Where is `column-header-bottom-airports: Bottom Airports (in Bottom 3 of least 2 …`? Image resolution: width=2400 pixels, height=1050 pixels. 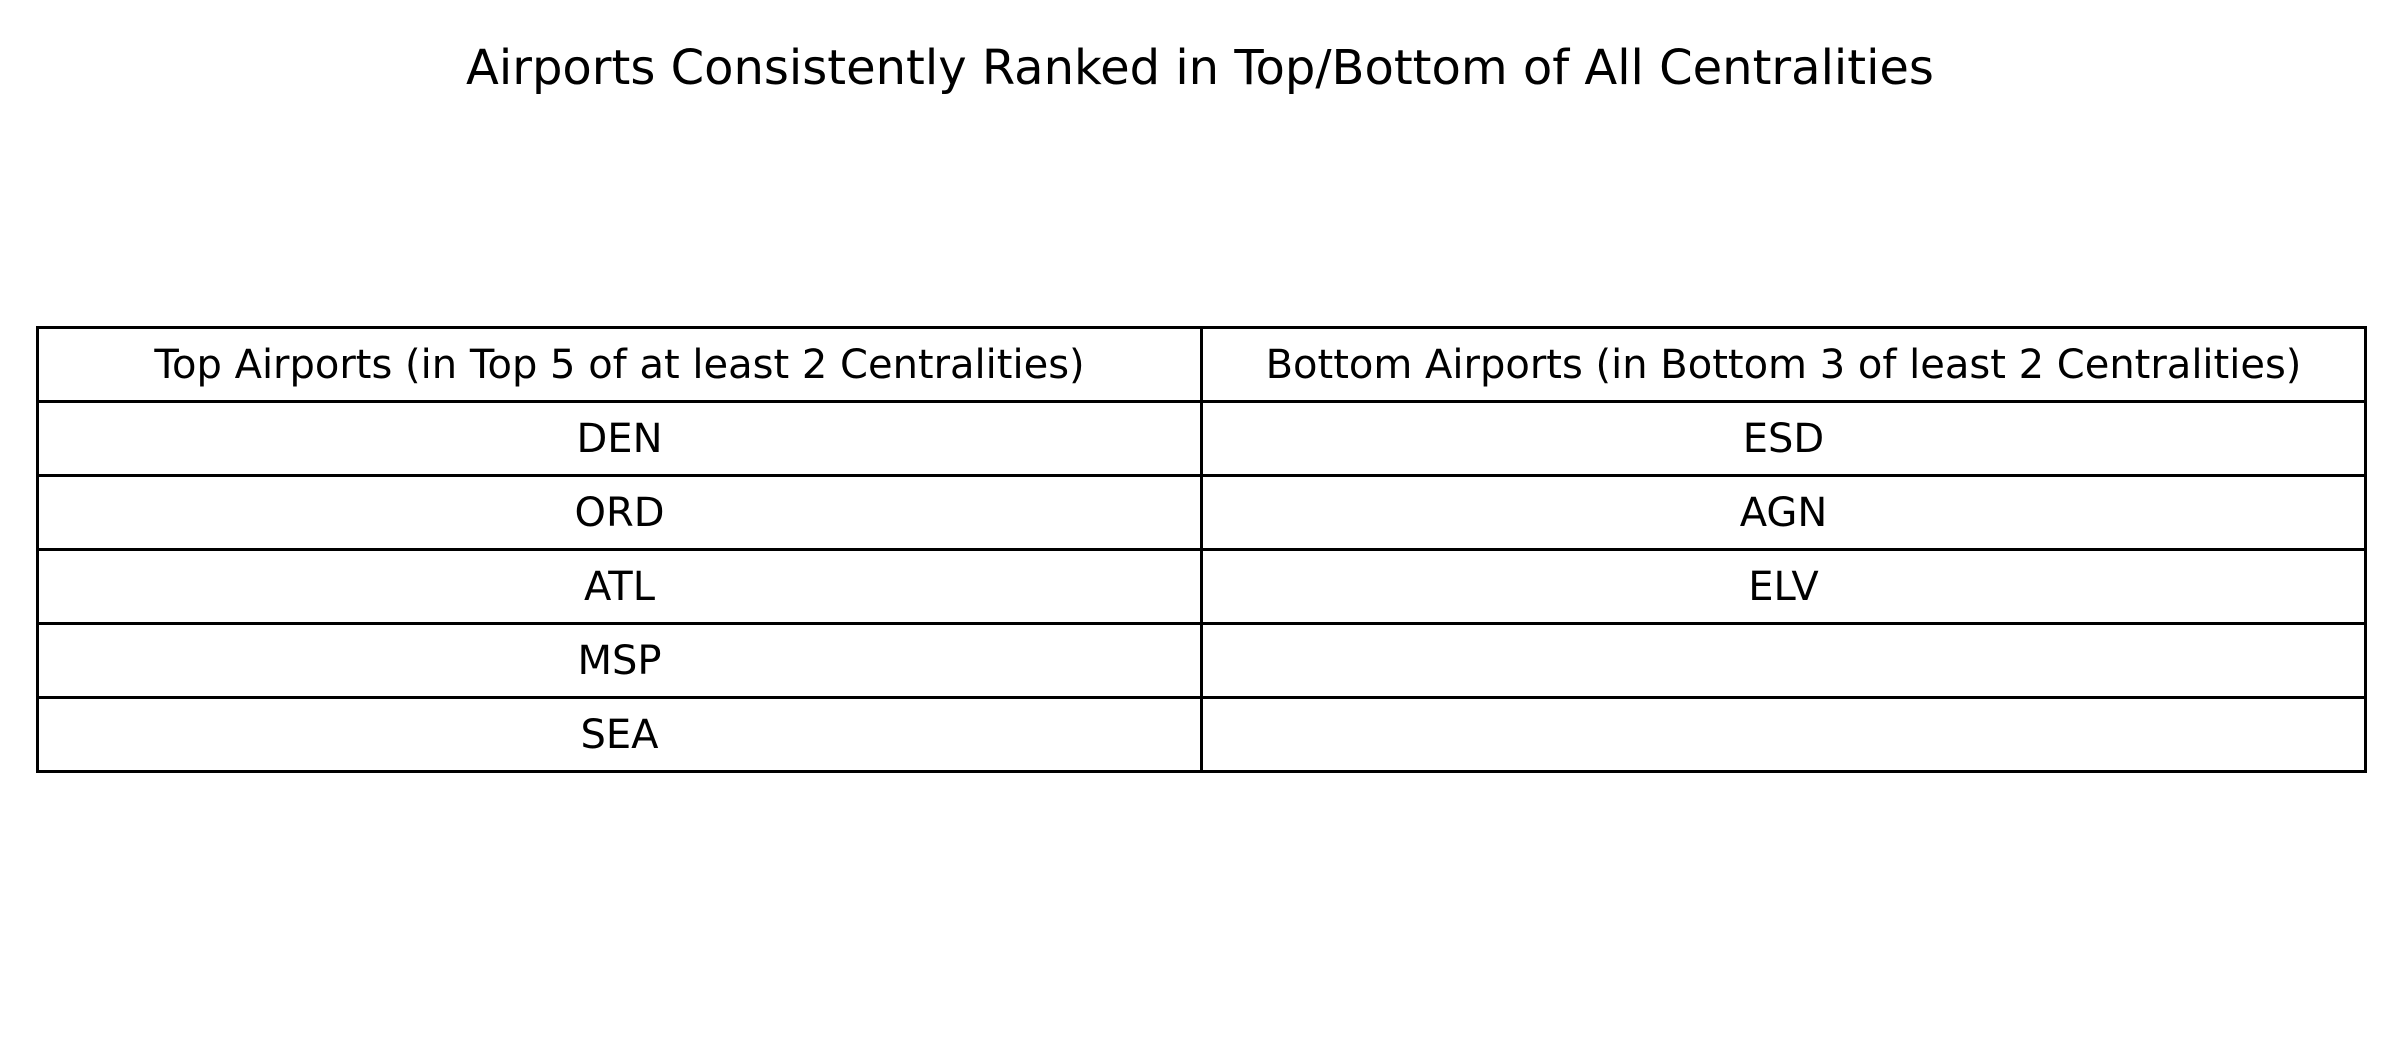
column-header-bottom-airports: Bottom Airports (in Bottom 3 of least 2 … is located at coordinates (1783, 364).